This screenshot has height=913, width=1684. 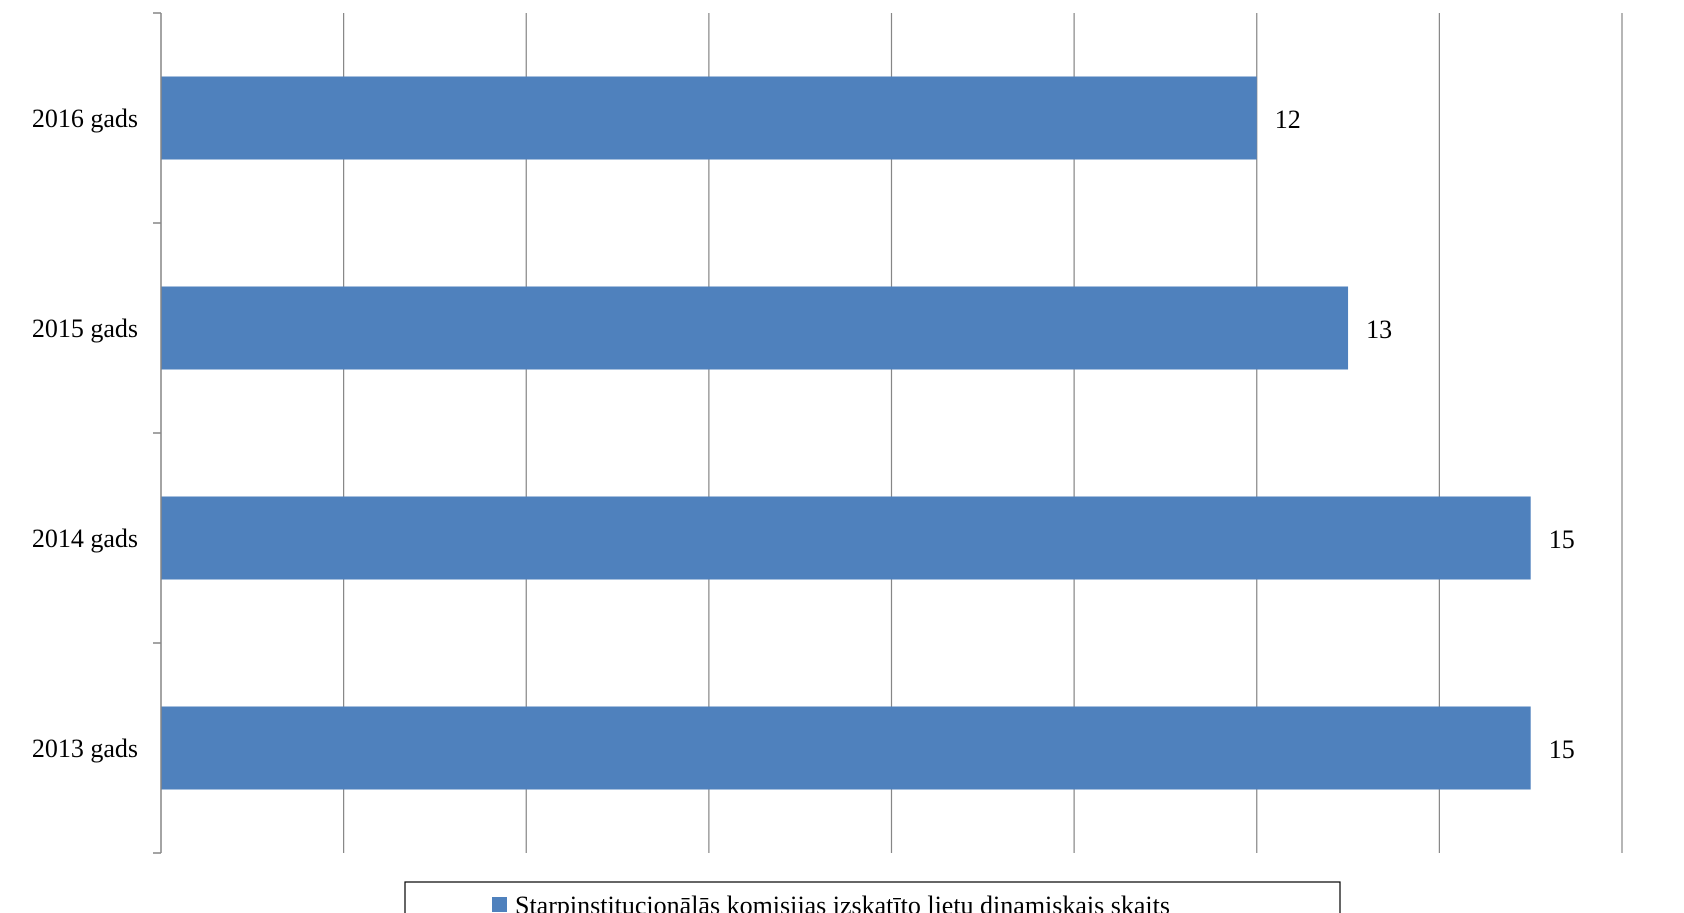 What do you see at coordinates (85, 538) in the screenshot?
I see `category-label: 2014 gads` at bounding box center [85, 538].